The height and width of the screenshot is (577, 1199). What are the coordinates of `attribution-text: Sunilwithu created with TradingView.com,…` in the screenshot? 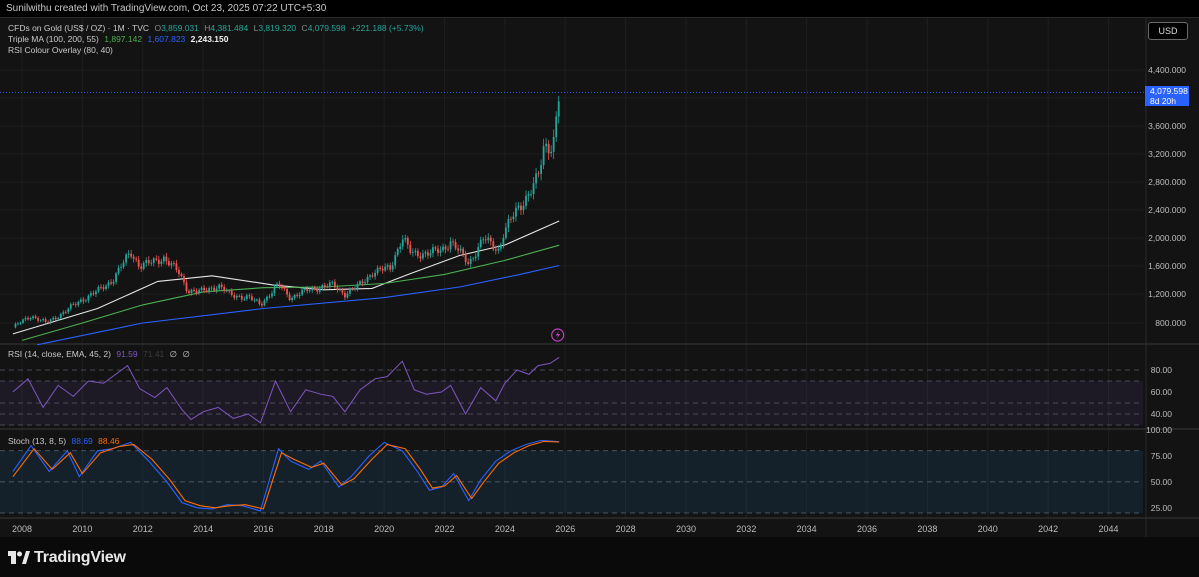 It's located at (166, 8).